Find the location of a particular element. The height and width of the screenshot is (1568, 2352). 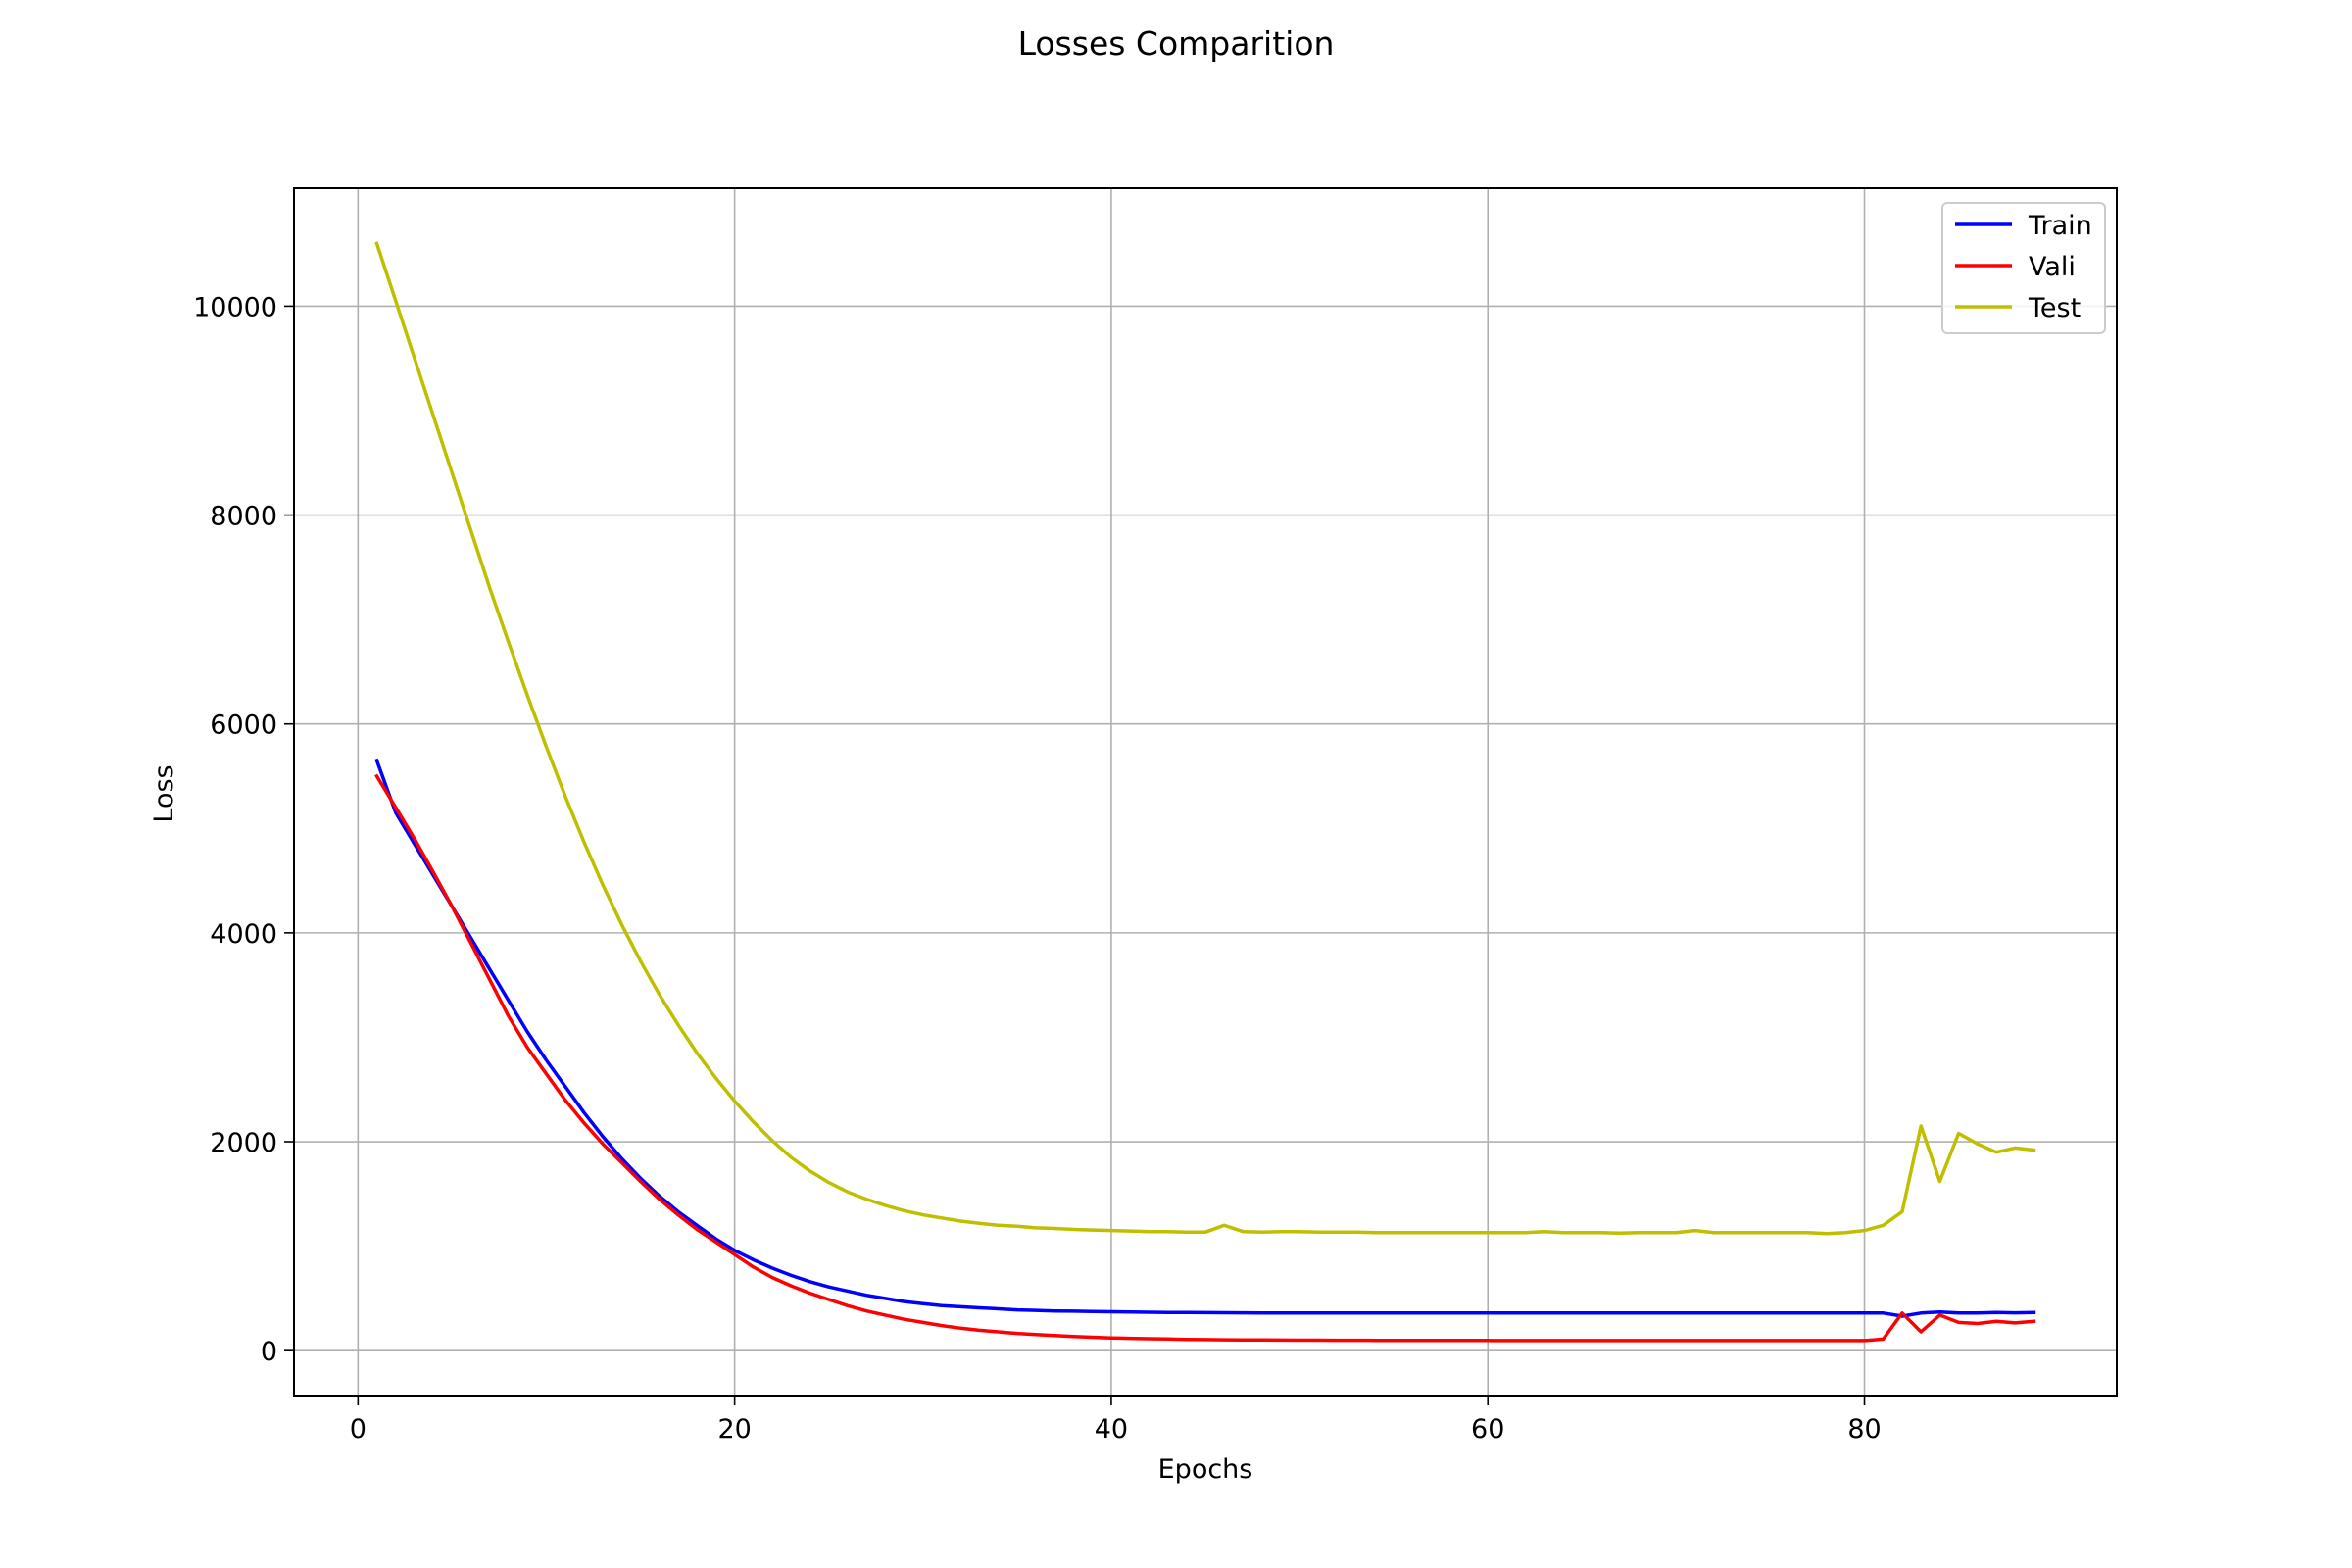

y-tick-label: 10000 is located at coordinates (235, 307).